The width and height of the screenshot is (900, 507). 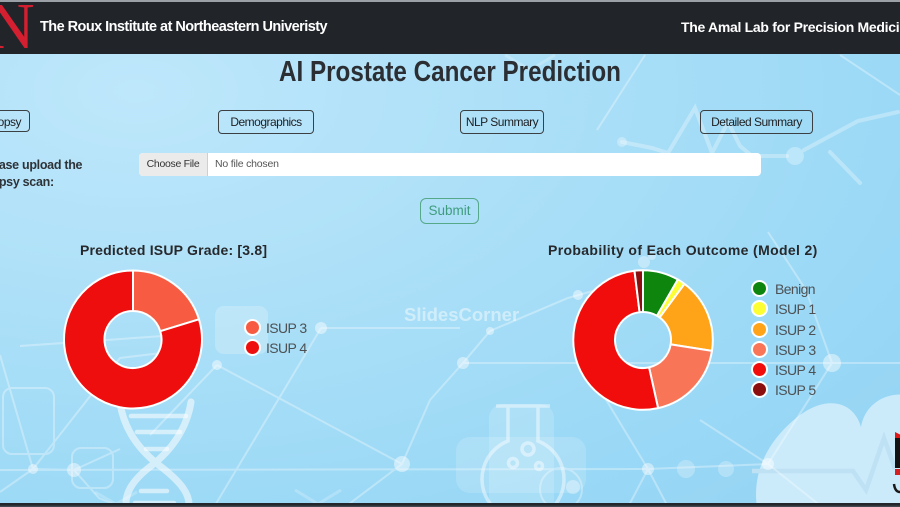 What do you see at coordinates (461, 314) in the screenshot?
I see `svg-text: SlidesCorner` at bounding box center [461, 314].